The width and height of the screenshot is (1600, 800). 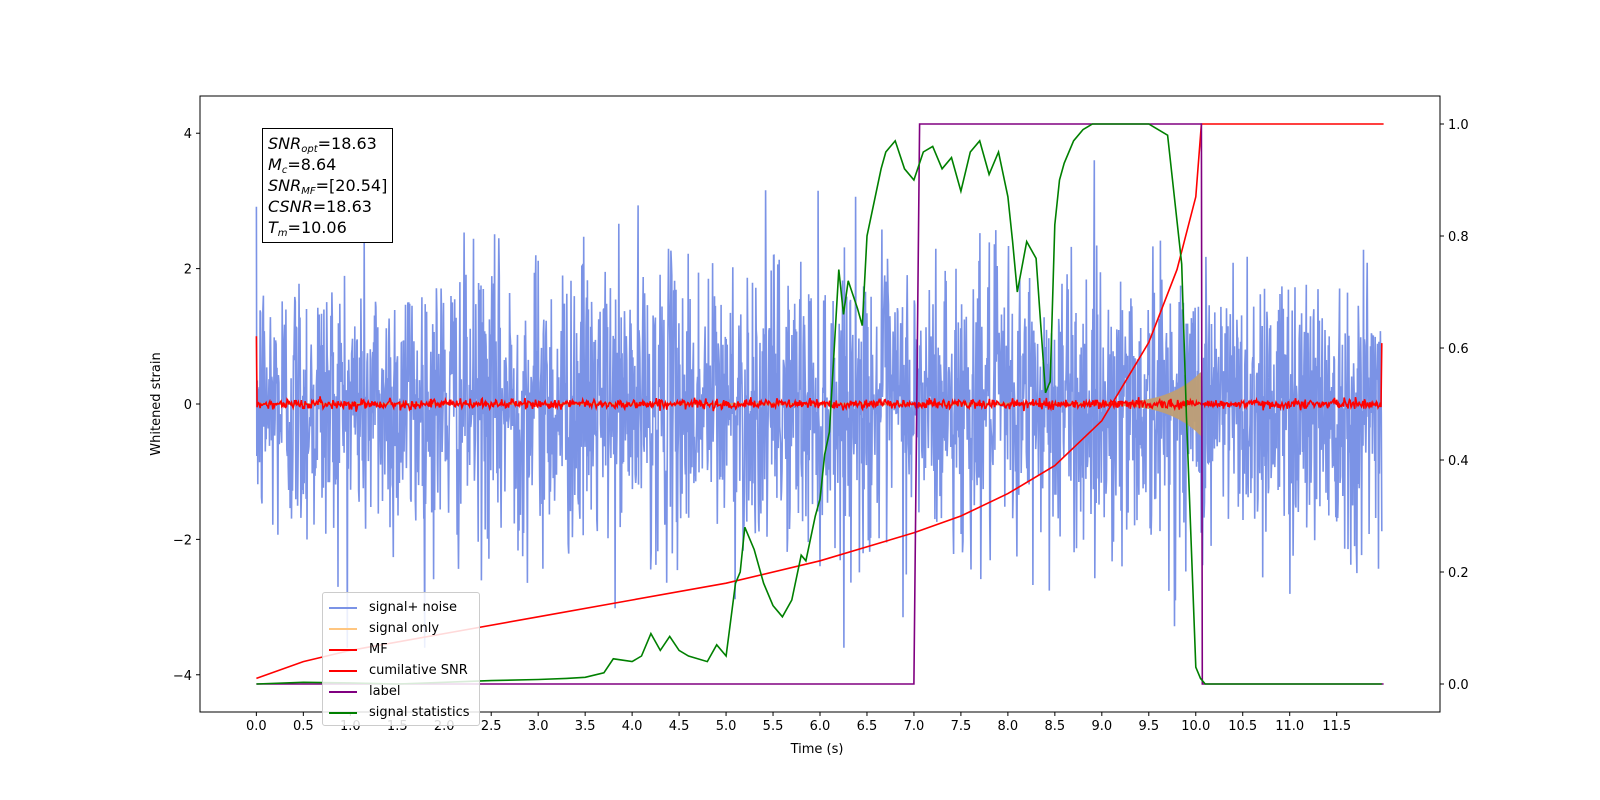 What do you see at coordinates (961, 726) in the screenshot?
I see `x-tick-label: 7.5` at bounding box center [961, 726].